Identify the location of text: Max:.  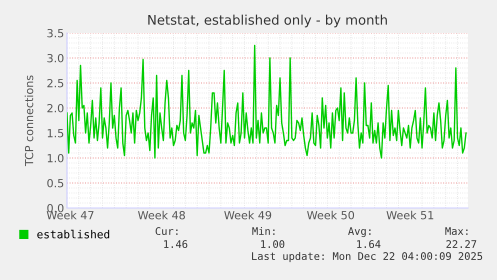
(456, 231).